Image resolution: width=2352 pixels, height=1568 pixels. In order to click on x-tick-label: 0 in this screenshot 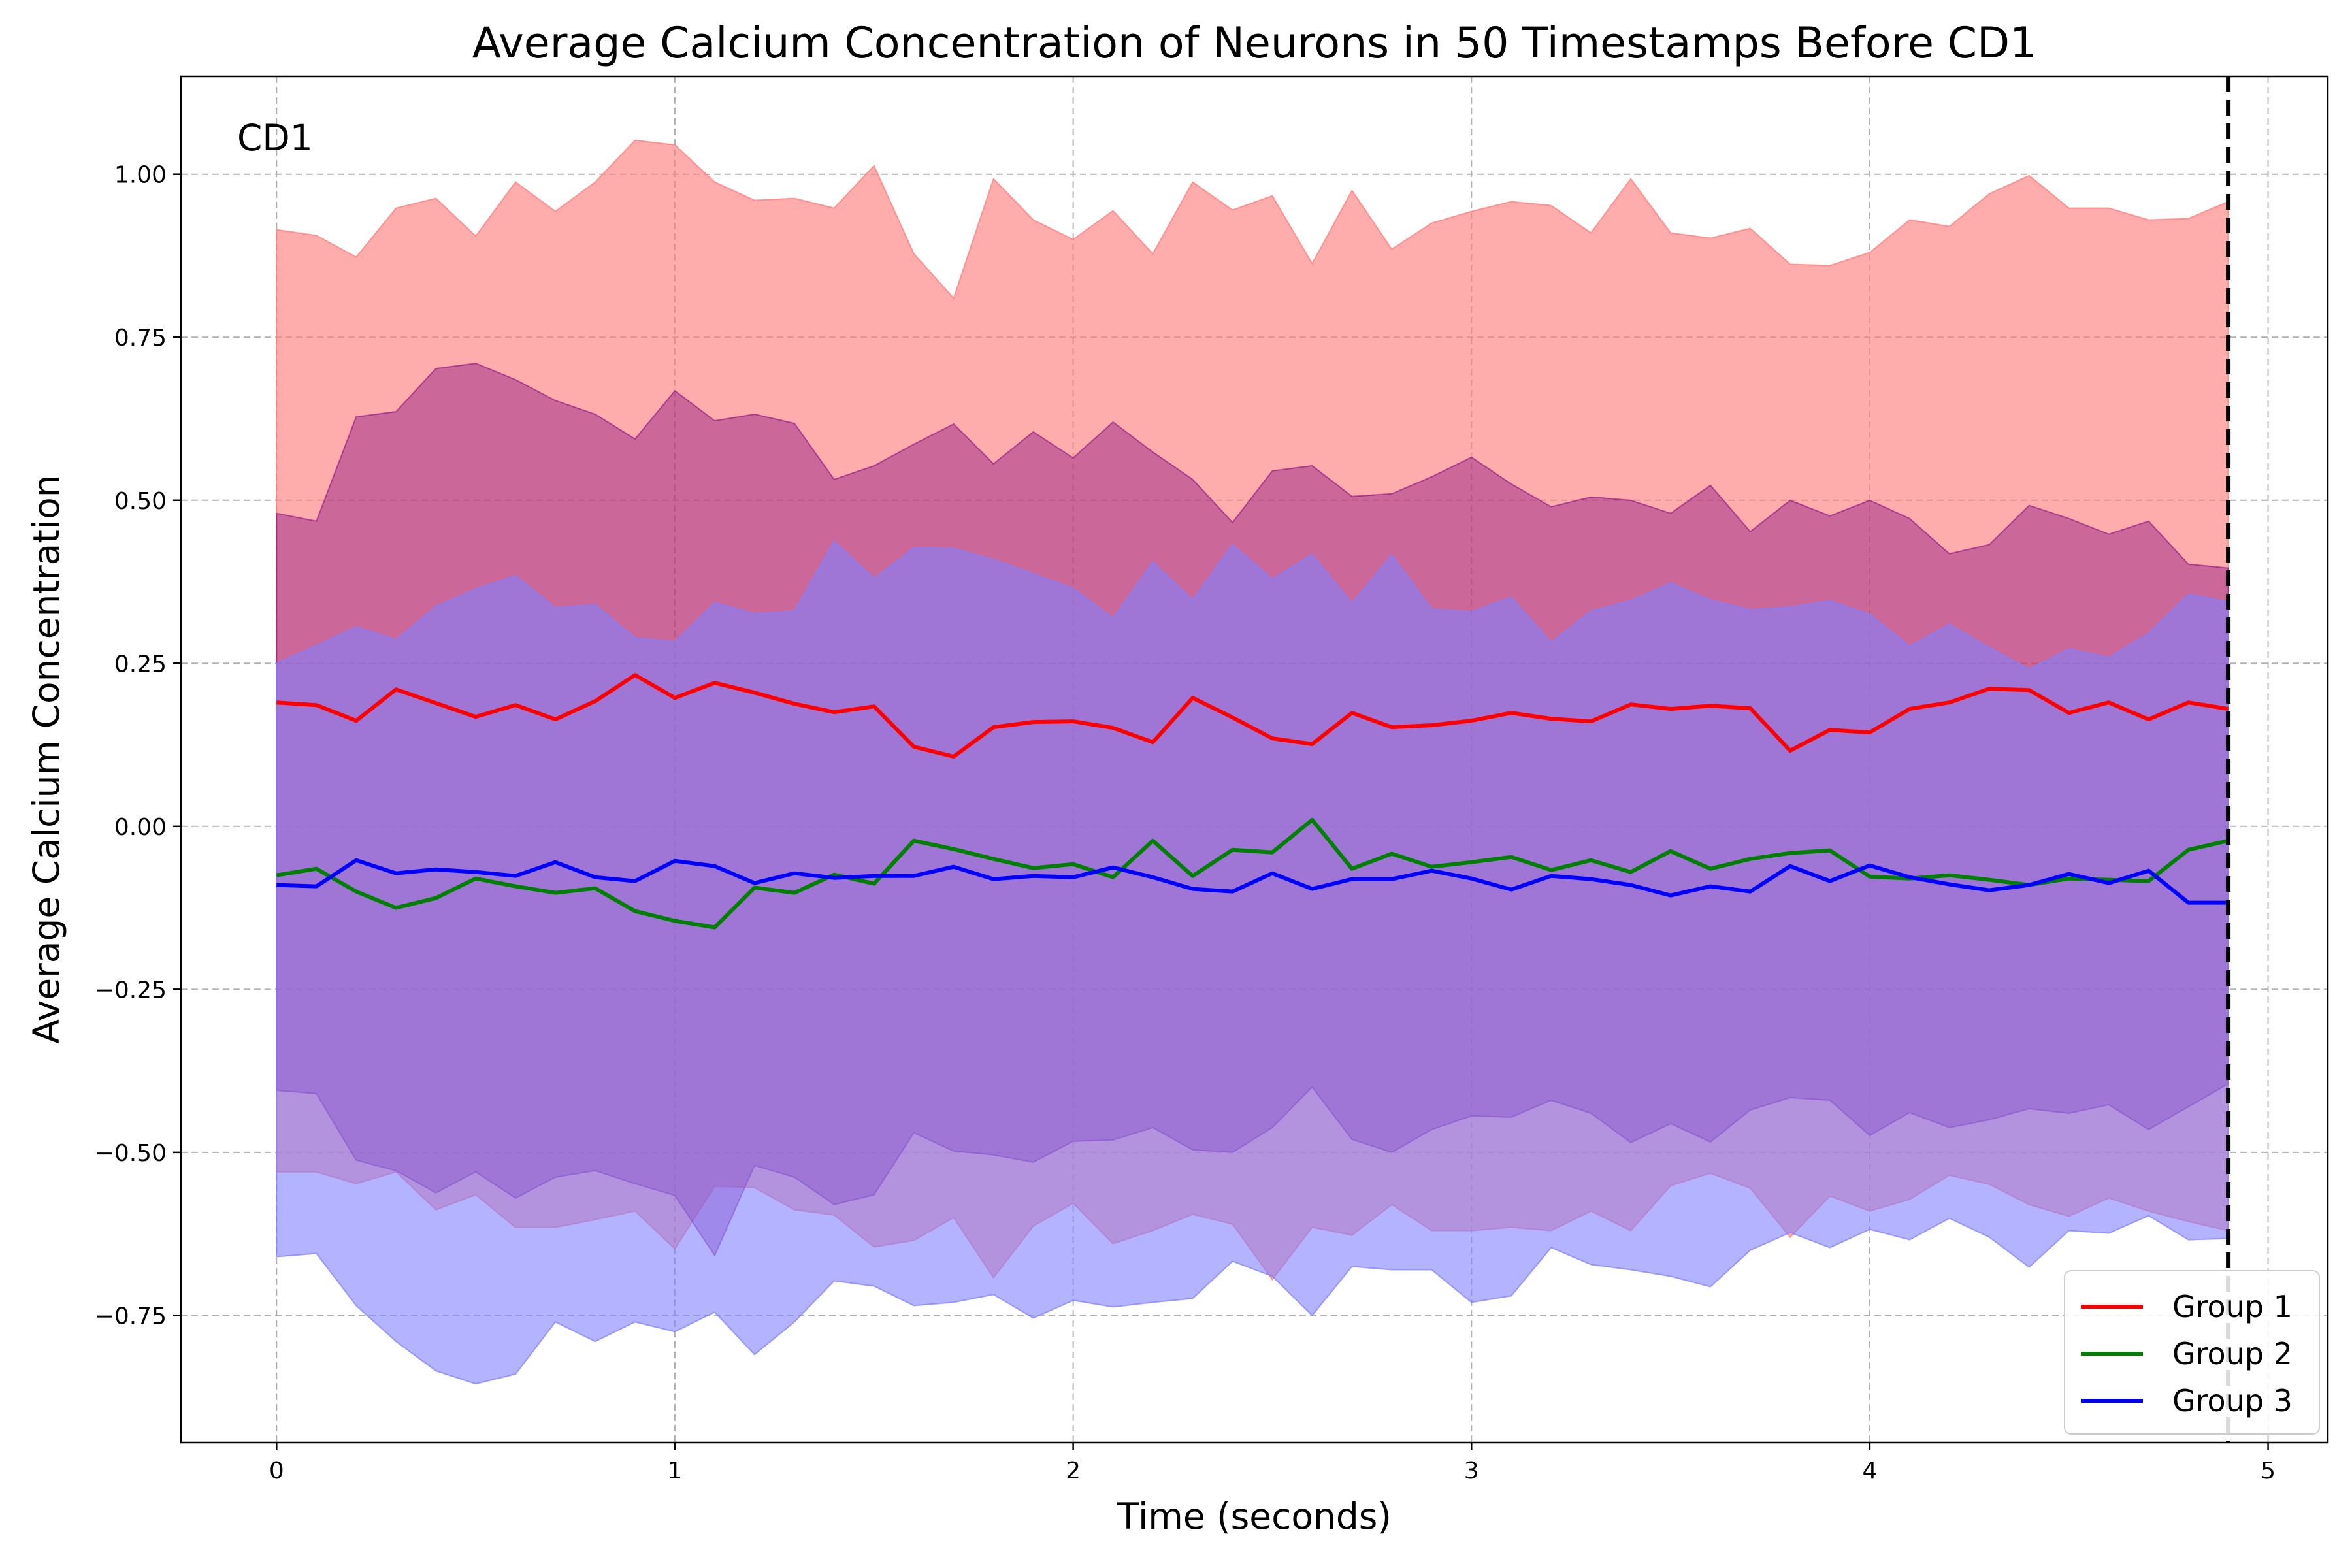, I will do `click(276, 1471)`.